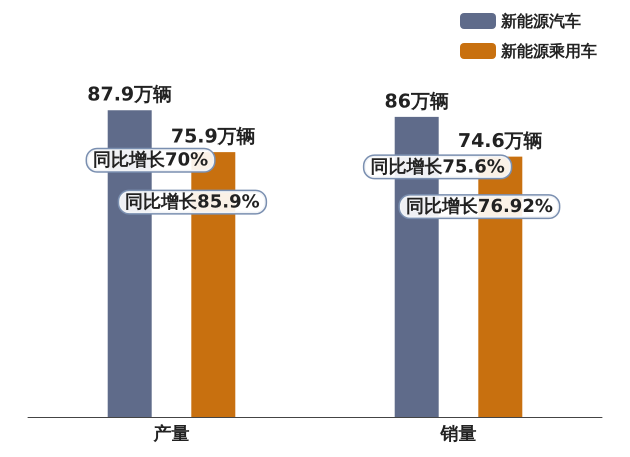  I want to click on annotation: 同比增长76.92%, so click(479, 207).